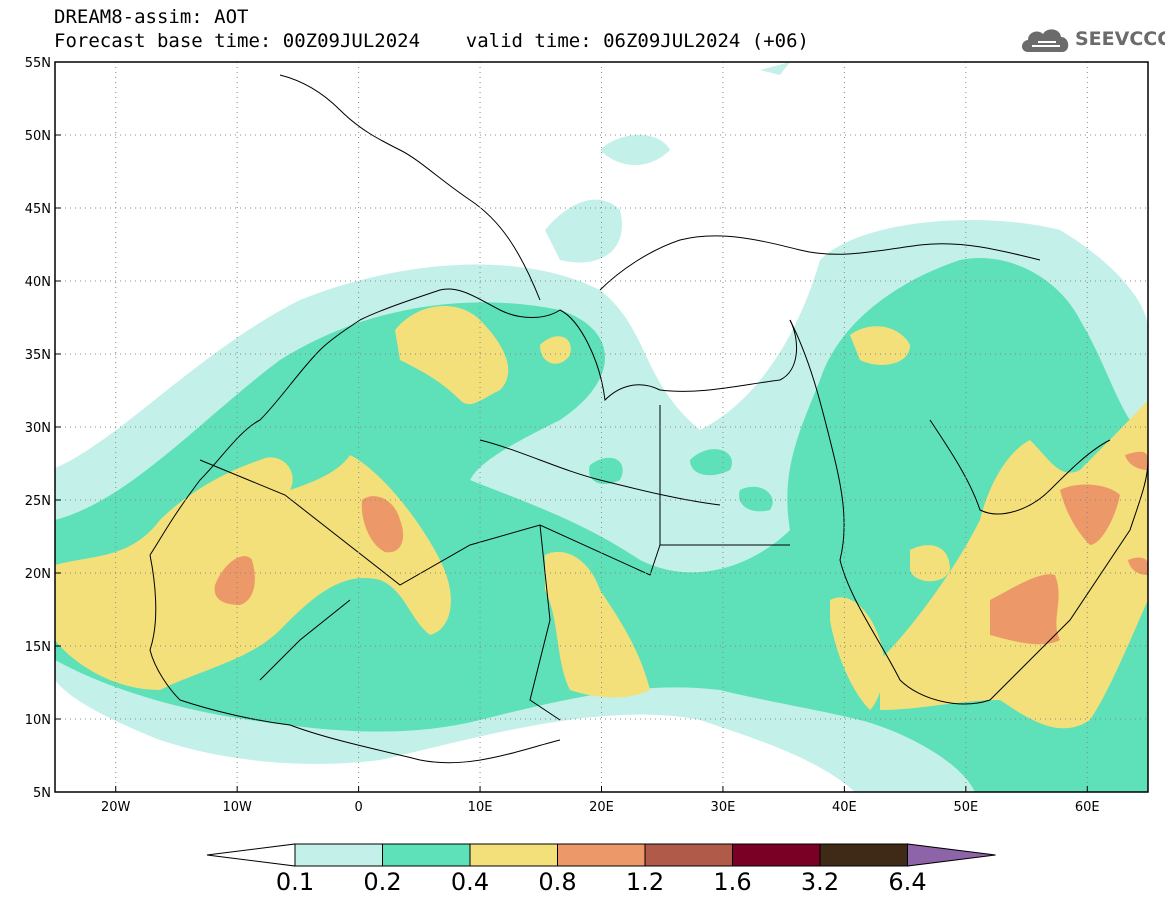  I want to click on lat-tick-label: 55N, so click(38, 63).